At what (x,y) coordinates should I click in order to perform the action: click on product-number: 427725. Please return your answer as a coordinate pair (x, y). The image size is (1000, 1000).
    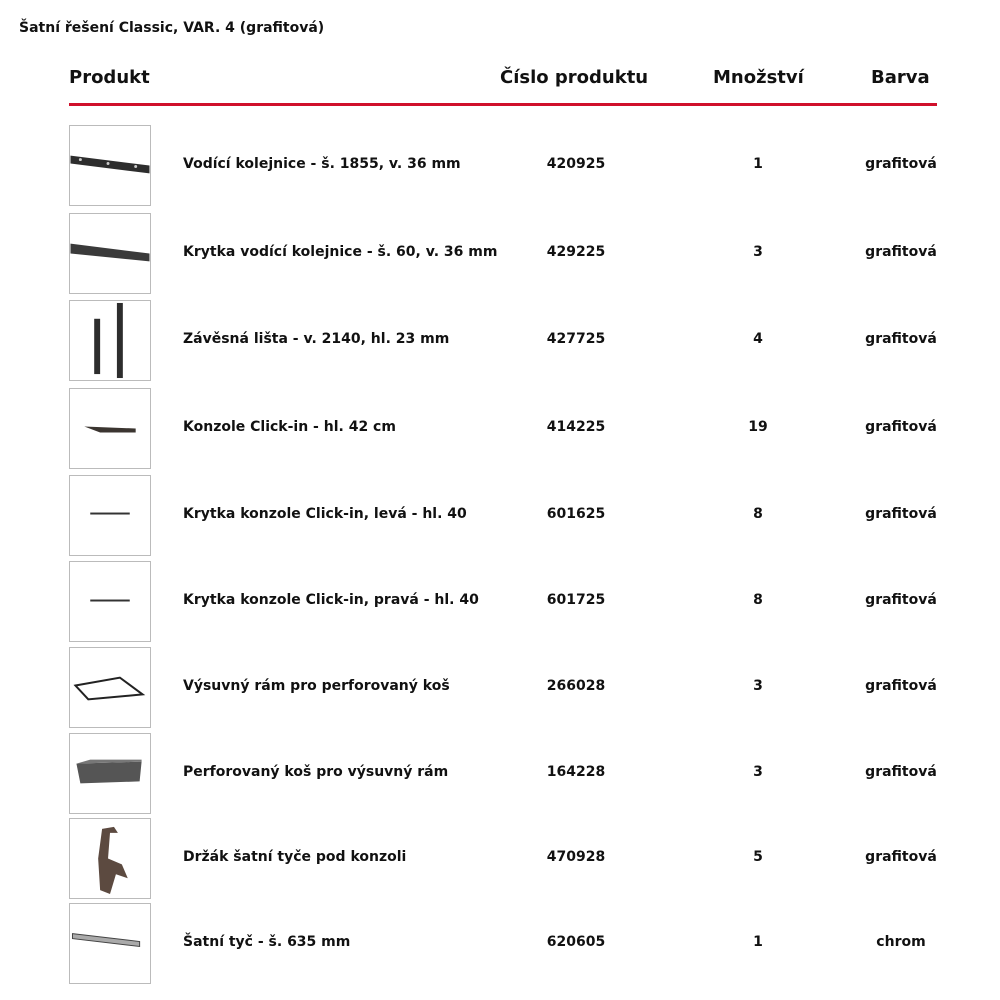
    Looking at the image, I should click on (576, 339).